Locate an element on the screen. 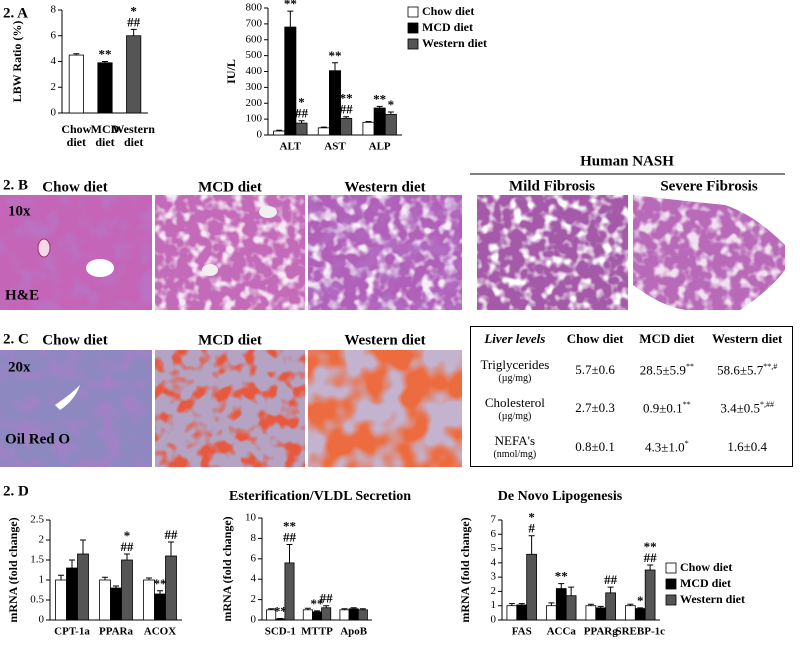 Image resolution: width=800 pixels, height=656 pixels. y-axis-label: LBW Ratio (%) is located at coordinates (17, 62).